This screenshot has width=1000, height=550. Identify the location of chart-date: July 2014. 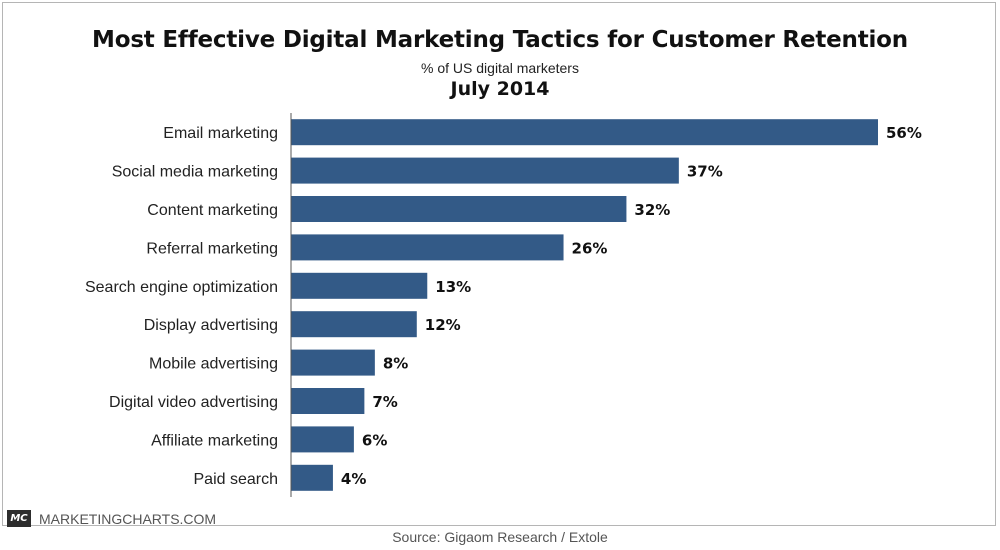
(500, 89).